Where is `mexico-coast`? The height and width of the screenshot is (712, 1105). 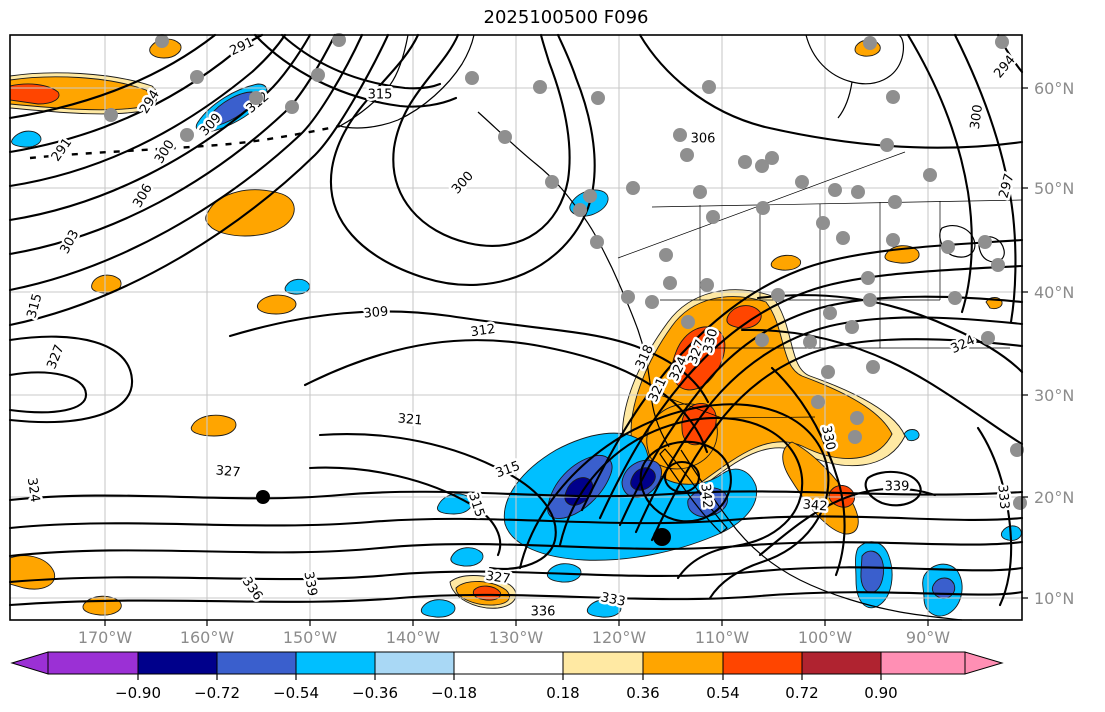 mexico-coast is located at coordinates (821, 535).